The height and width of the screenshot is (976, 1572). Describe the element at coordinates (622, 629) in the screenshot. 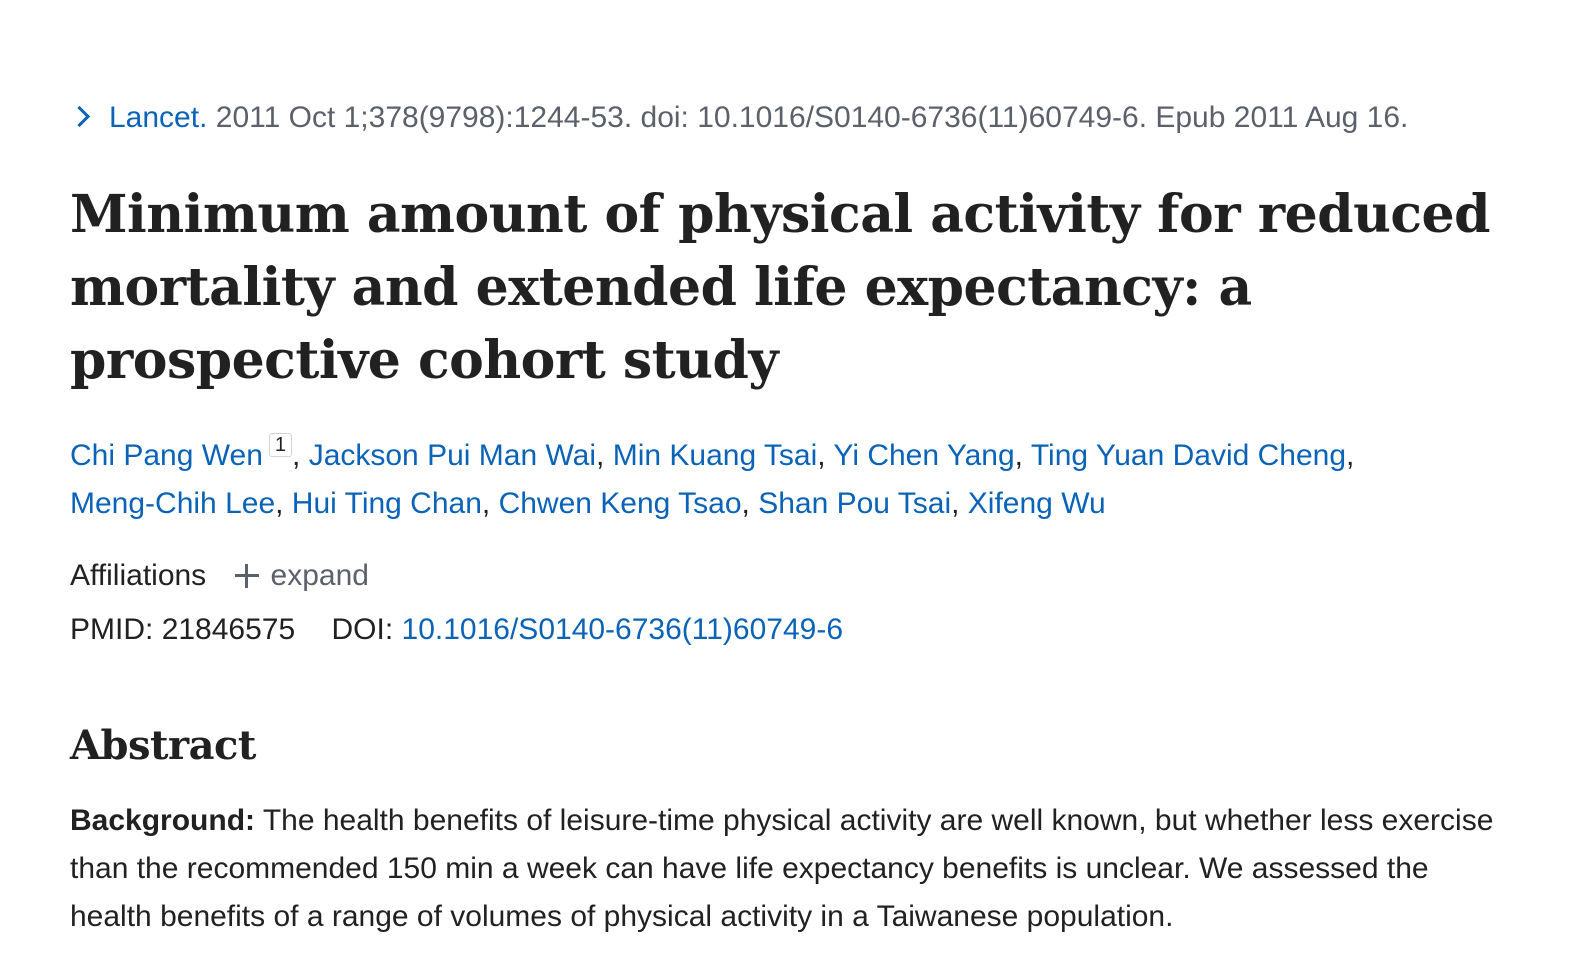

I see `doi-link: 10.1016/S0140-6736(11)60749-6` at that location.